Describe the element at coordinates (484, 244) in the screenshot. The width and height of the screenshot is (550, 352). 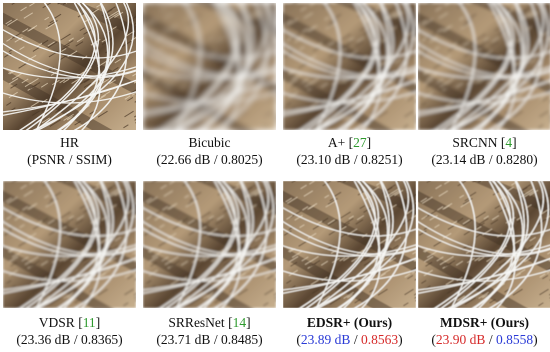
I see `mdsr-plus-image` at that location.